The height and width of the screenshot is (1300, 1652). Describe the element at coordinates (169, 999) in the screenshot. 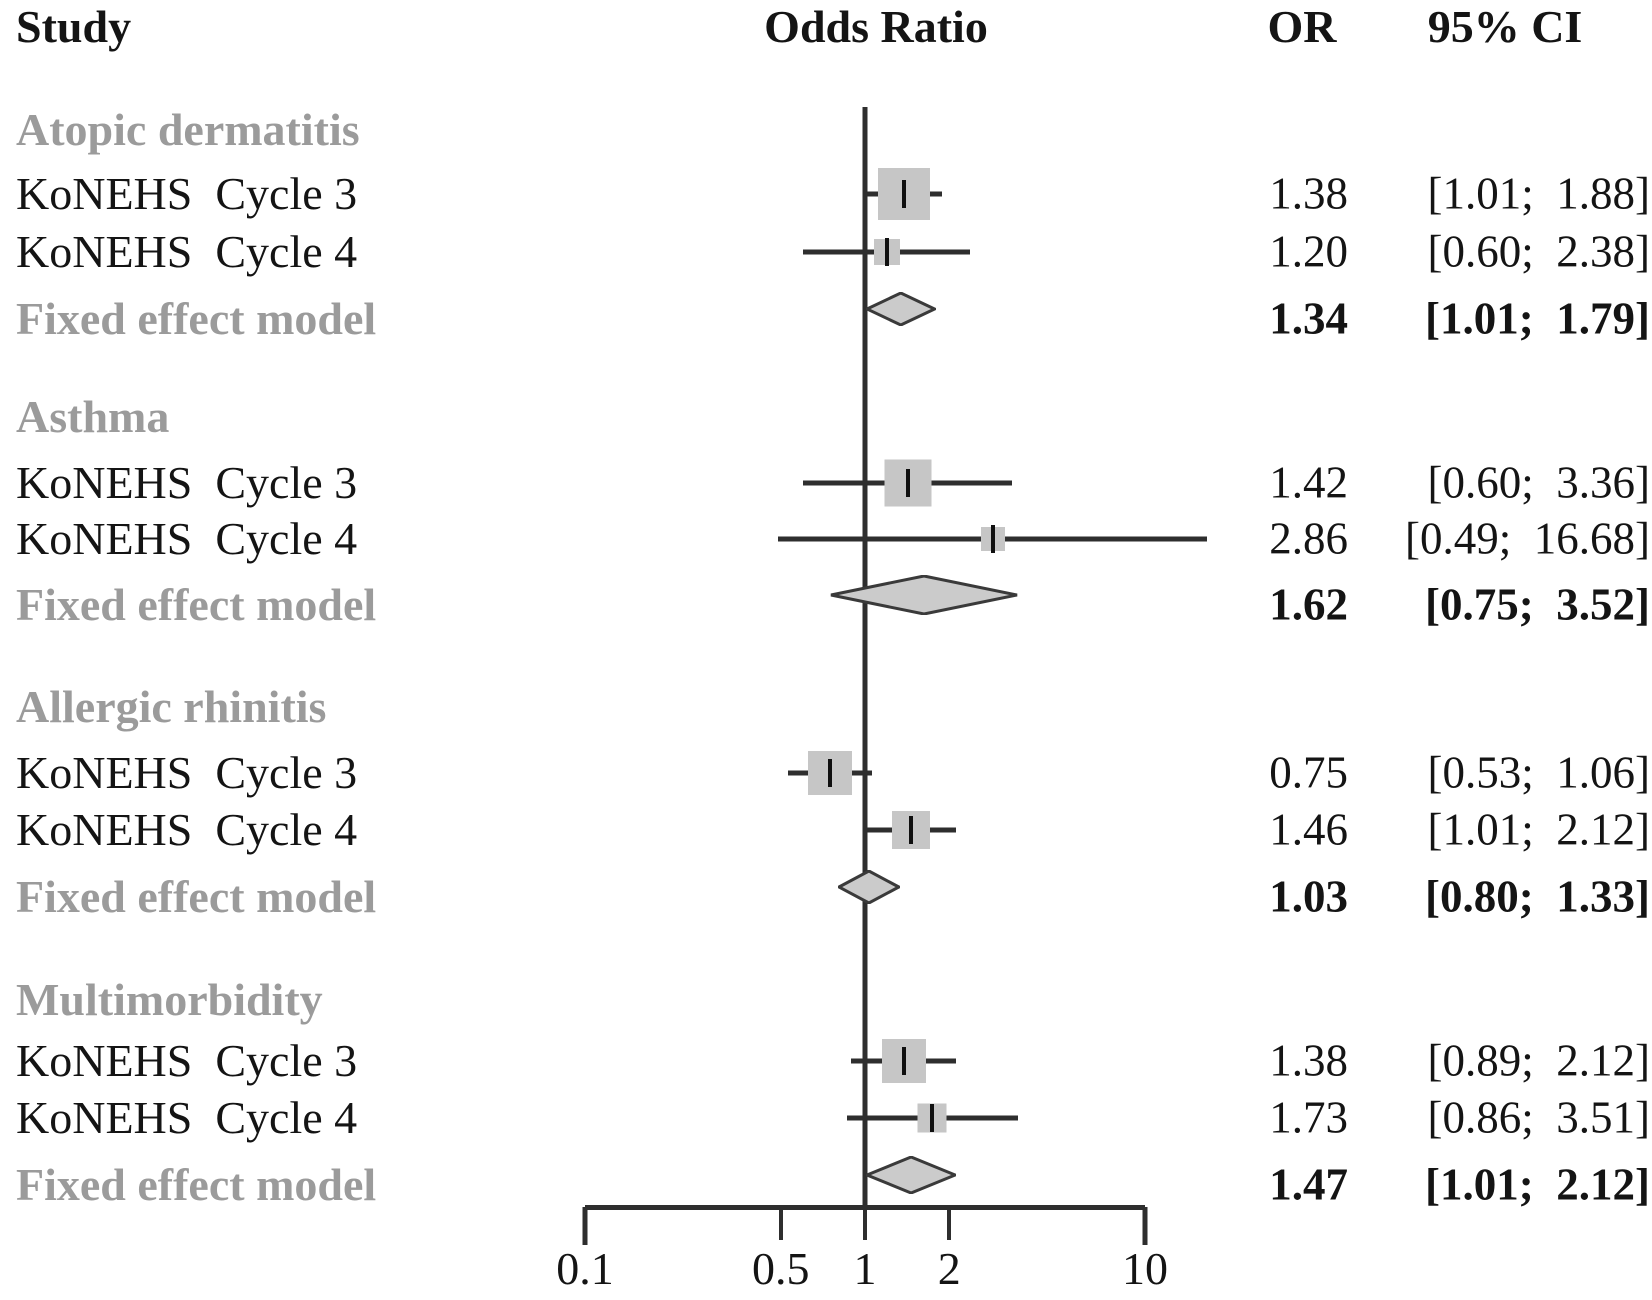

I see `group-label: Multimorbidity` at that location.